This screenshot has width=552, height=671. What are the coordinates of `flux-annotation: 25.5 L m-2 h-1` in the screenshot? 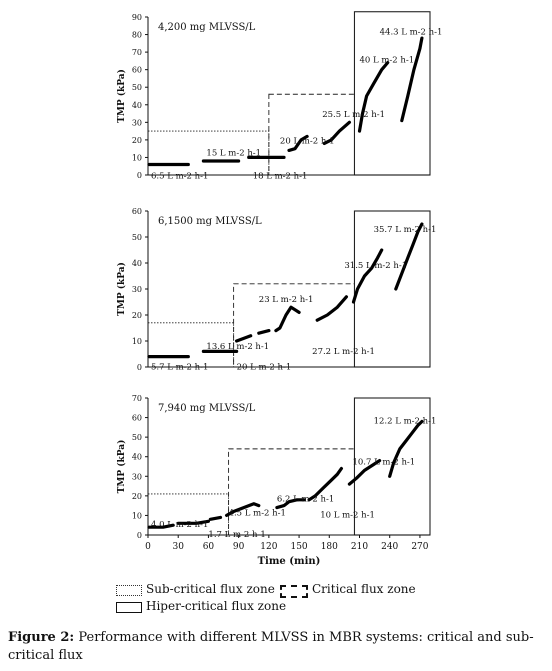 It's located at (353, 115).